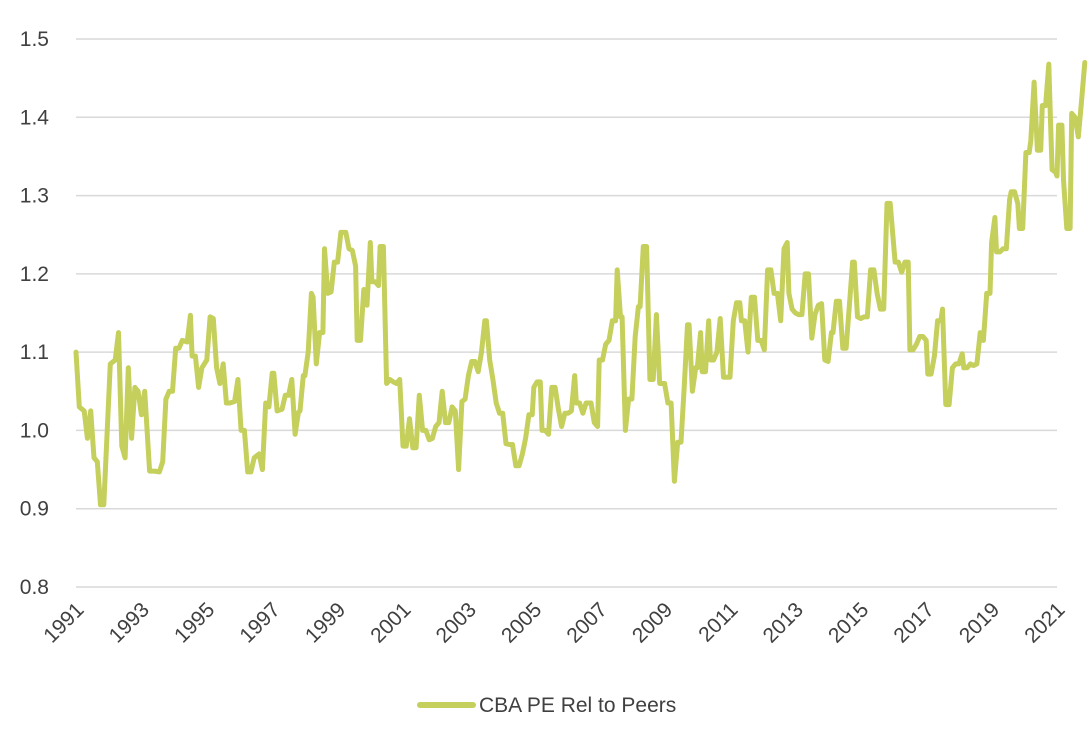 The width and height of the screenshot is (1088, 738). What do you see at coordinates (194, 622) in the screenshot?
I see `x-tick-label: 1995` at bounding box center [194, 622].